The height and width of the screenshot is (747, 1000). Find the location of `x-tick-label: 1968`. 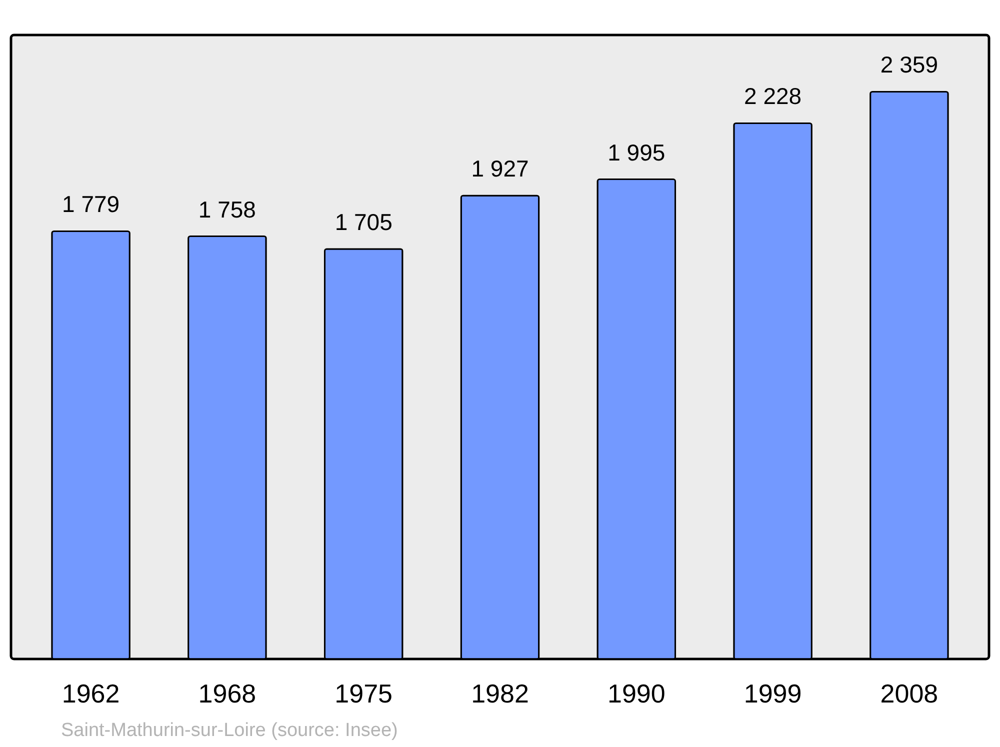

x-tick-label: 1968 is located at coordinates (227, 693).